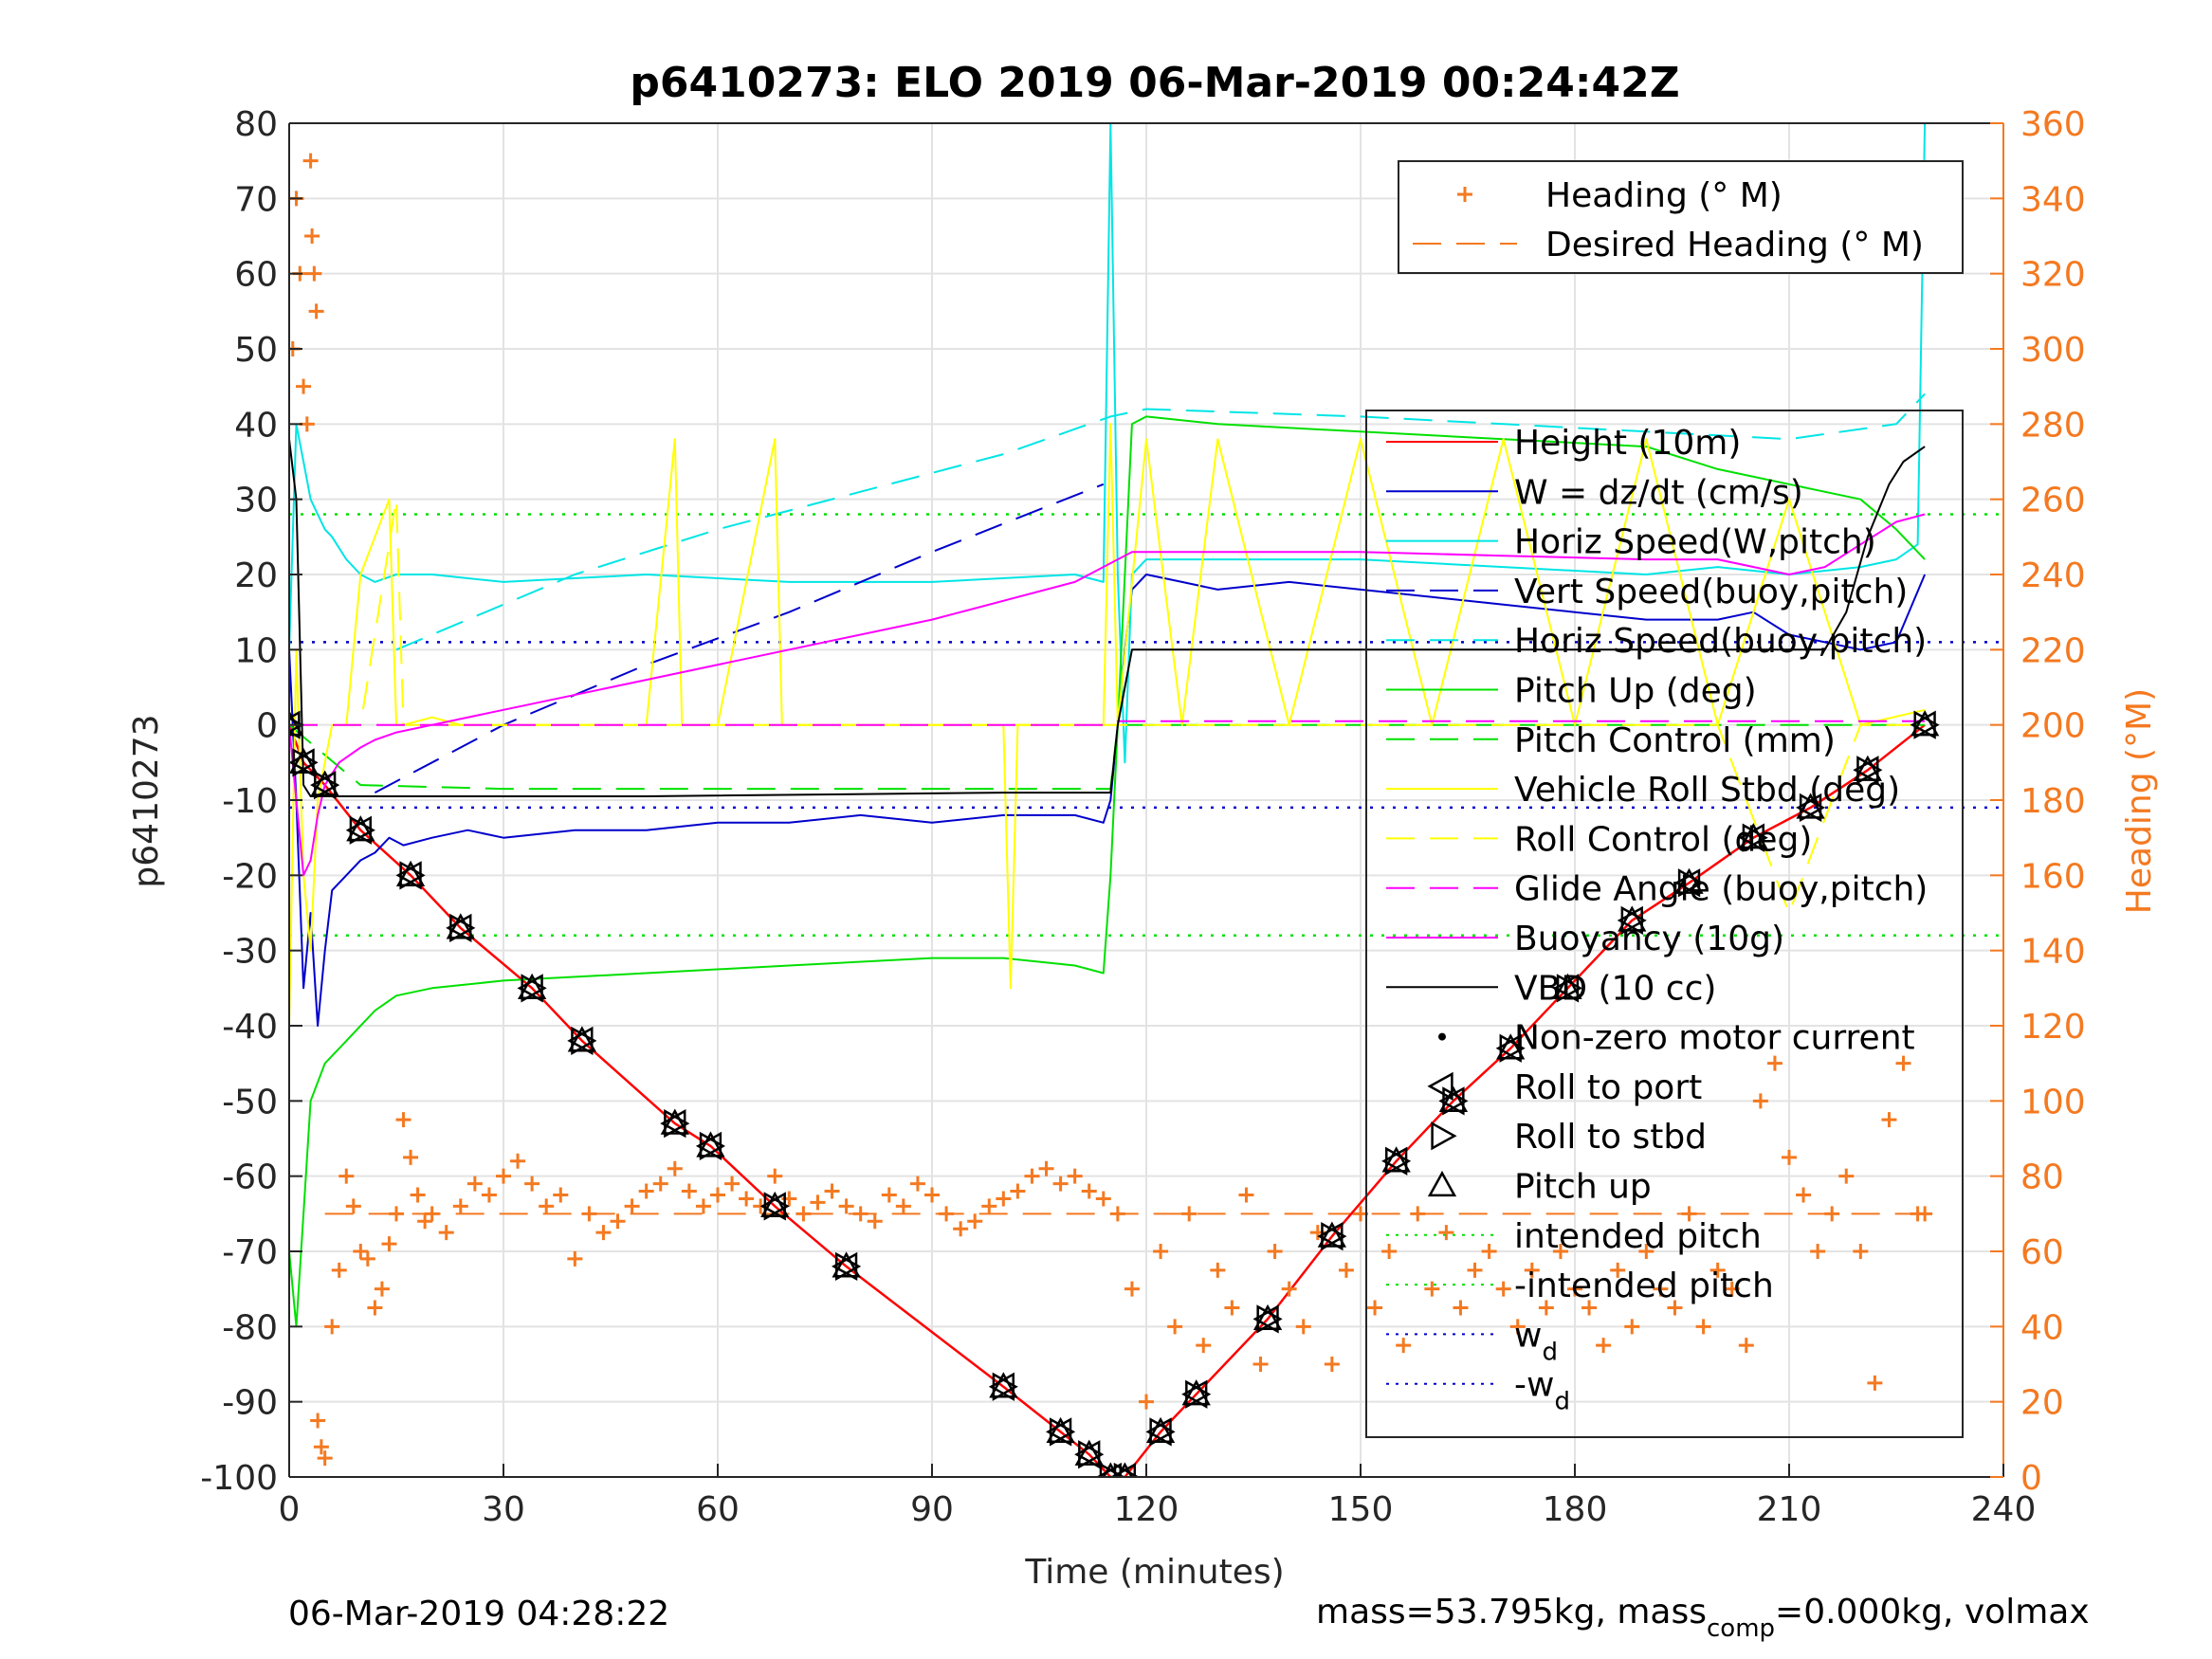 The width and height of the screenshot is (2212, 1659). What do you see at coordinates (932, 1509) in the screenshot?
I see `x-tick-label: 90` at bounding box center [932, 1509].